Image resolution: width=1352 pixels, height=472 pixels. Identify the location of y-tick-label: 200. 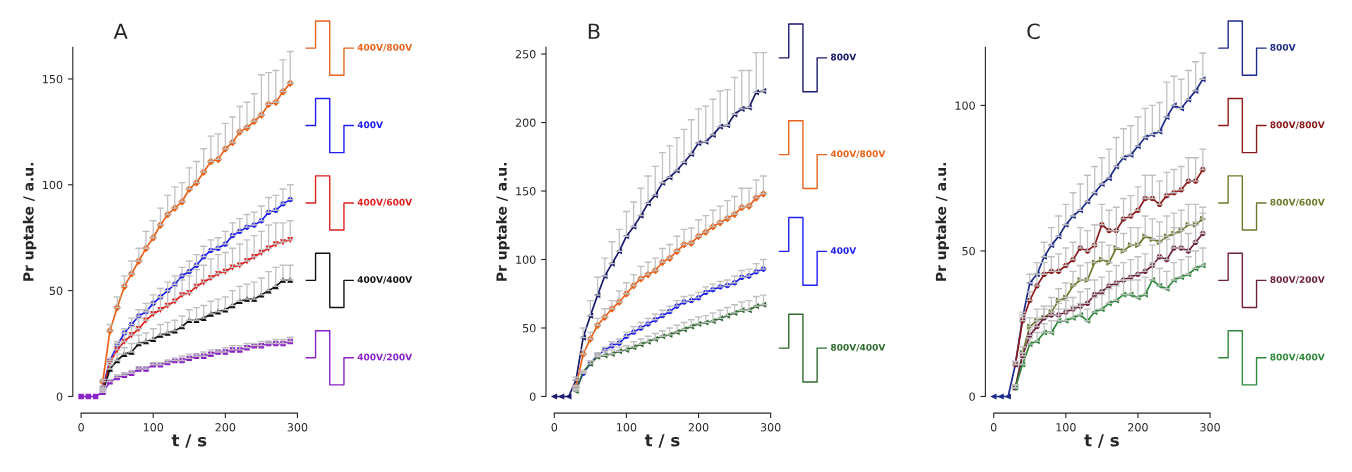
(525, 122).